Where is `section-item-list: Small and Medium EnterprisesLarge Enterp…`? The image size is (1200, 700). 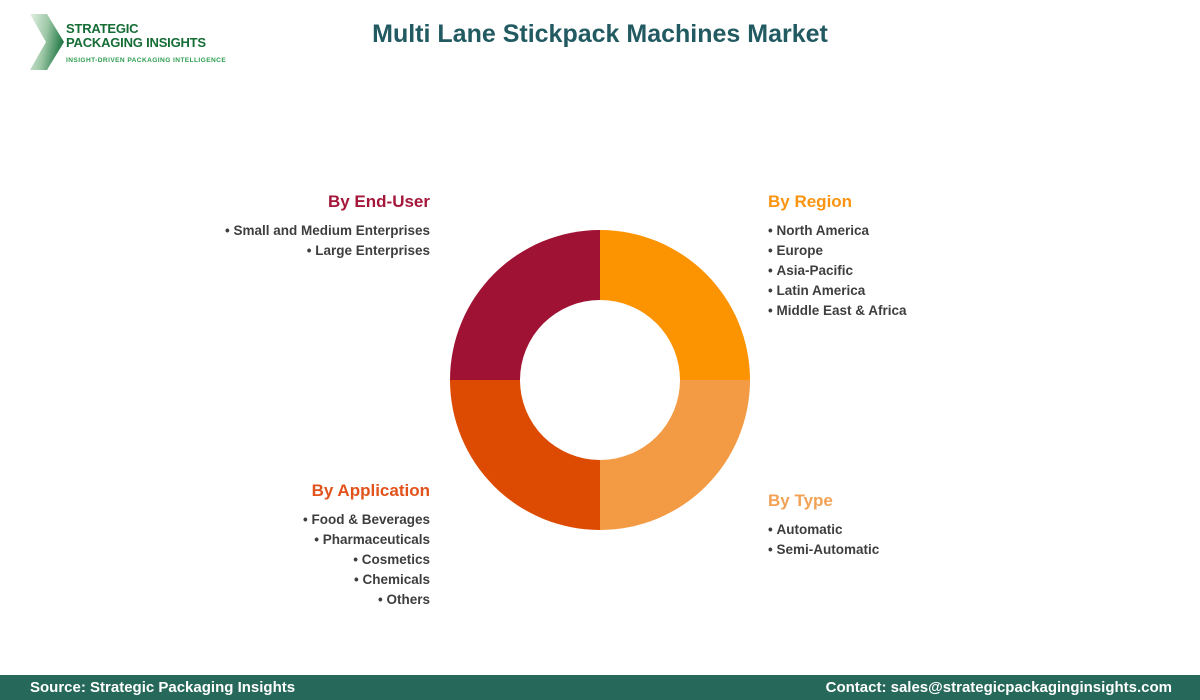
section-item-list: Small and Medium EnterprisesLarge Enterp… is located at coordinates (327, 241).